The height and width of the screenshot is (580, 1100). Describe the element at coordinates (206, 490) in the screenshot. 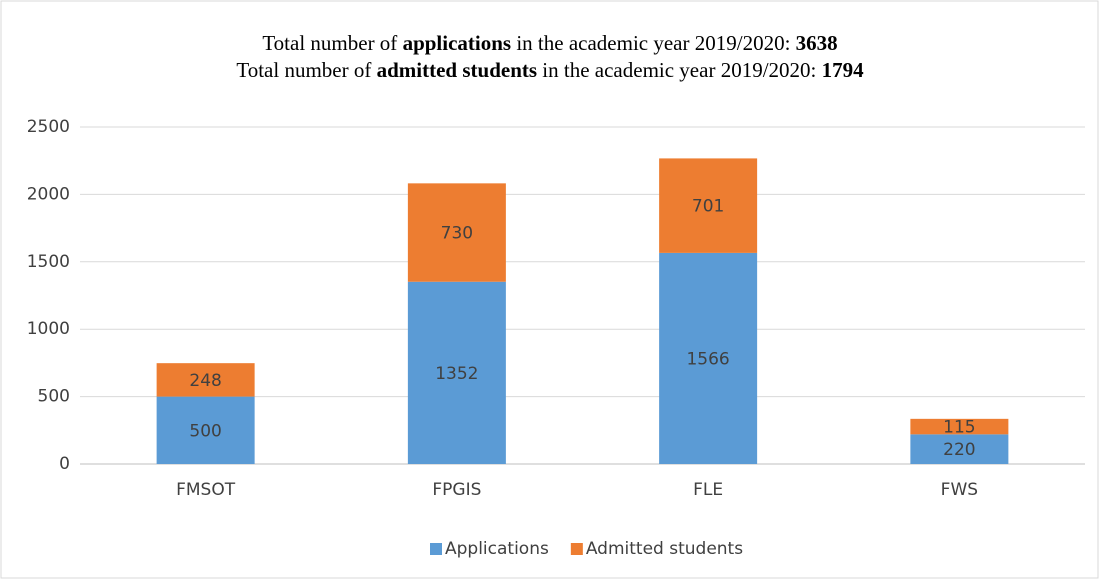

I see `x-tick-label: FMSOT` at that location.